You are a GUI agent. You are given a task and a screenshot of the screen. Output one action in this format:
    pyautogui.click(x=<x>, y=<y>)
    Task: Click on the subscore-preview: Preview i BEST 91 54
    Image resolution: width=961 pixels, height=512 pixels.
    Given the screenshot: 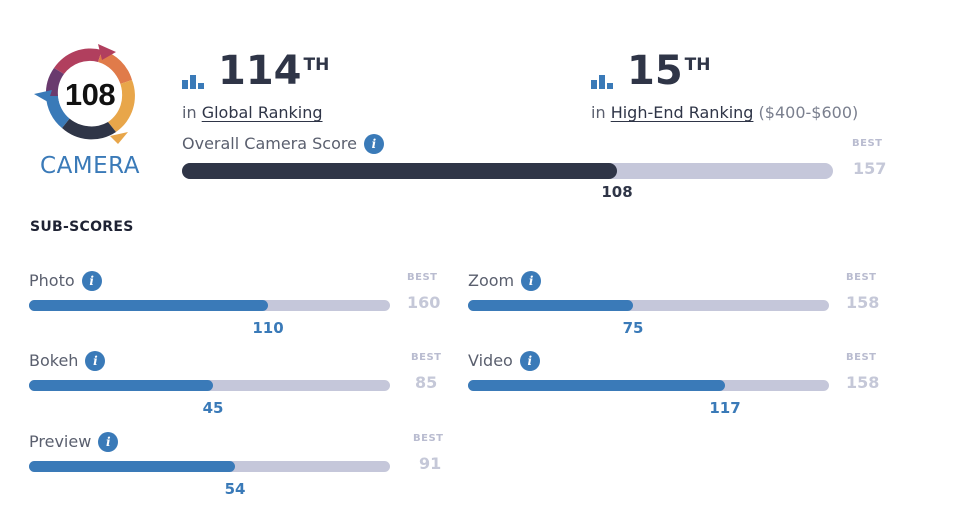 What is the action you would take?
    pyautogui.click(x=239, y=466)
    